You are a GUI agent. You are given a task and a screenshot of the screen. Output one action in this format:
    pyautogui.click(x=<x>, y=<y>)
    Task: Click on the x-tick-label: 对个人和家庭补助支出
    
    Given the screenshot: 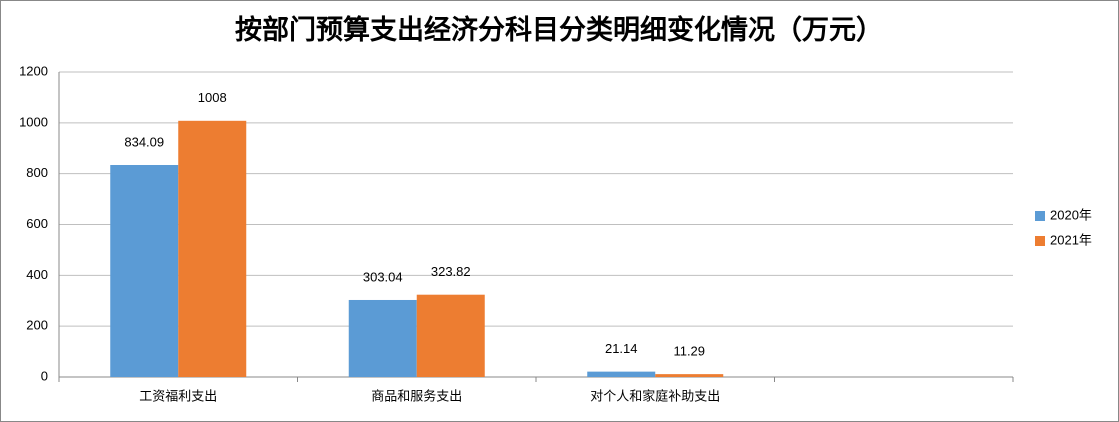 What is the action you would take?
    pyautogui.click(x=655, y=395)
    